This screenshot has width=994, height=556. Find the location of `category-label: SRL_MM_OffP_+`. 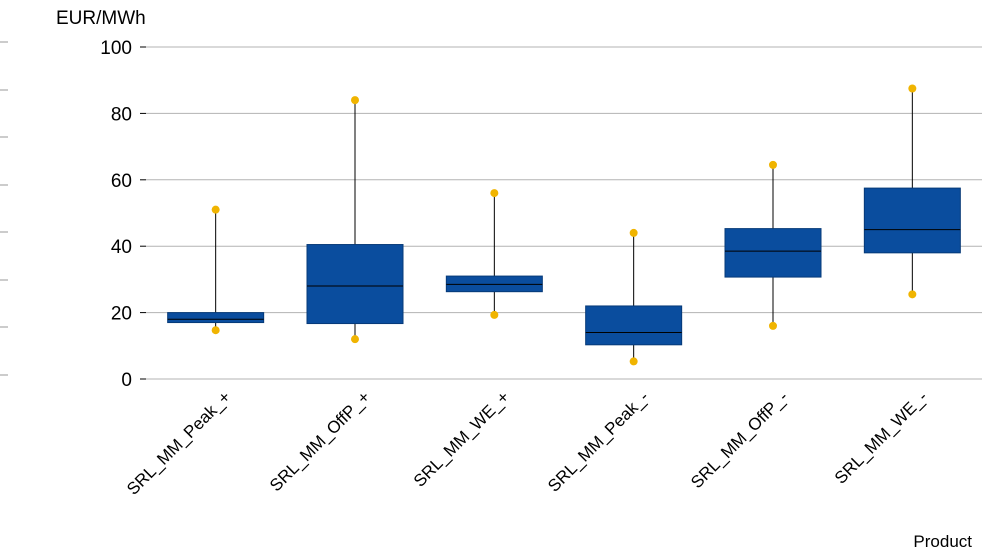

category-label: SRL_MM_OffP_+ is located at coordinates (320, 441).